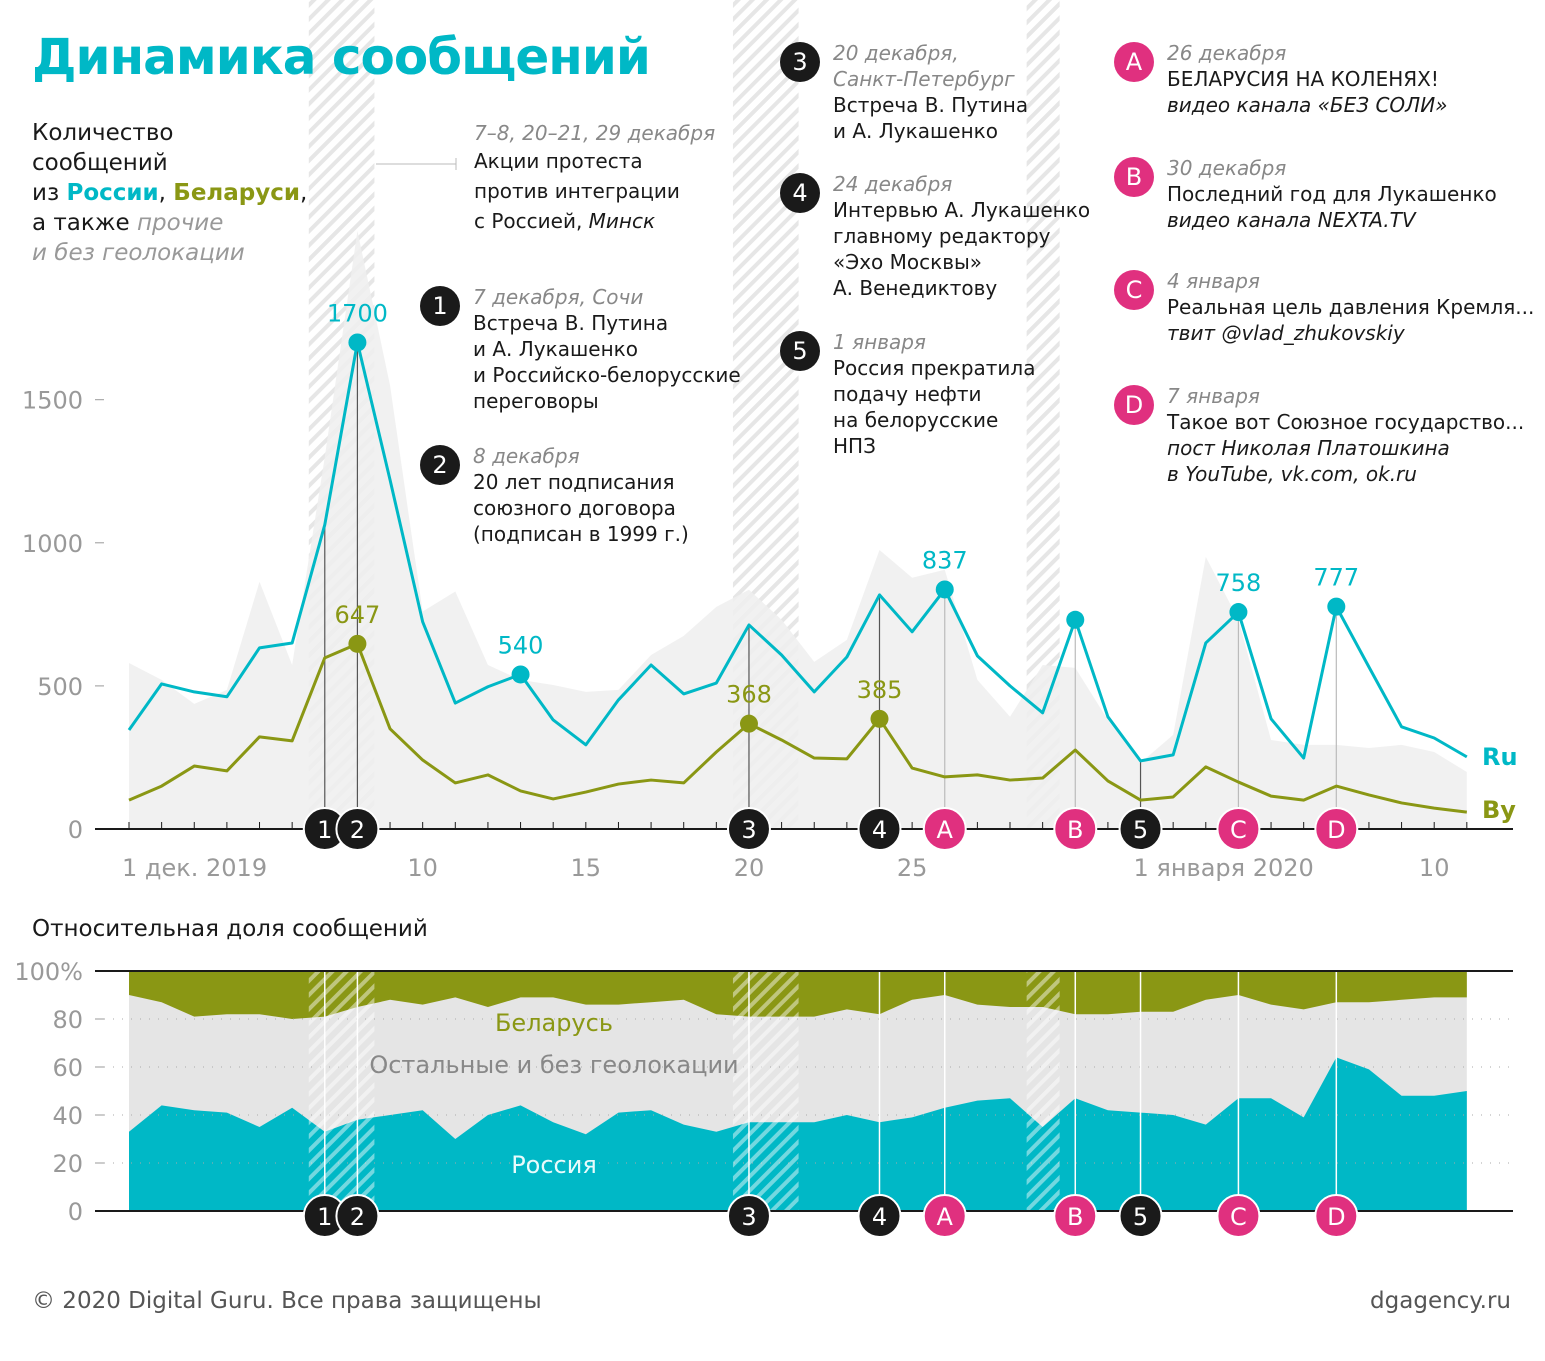  Describe the element at coordinates (236, 193) in the screenshot. I see `legend-belarus: Беларуси` at that location.